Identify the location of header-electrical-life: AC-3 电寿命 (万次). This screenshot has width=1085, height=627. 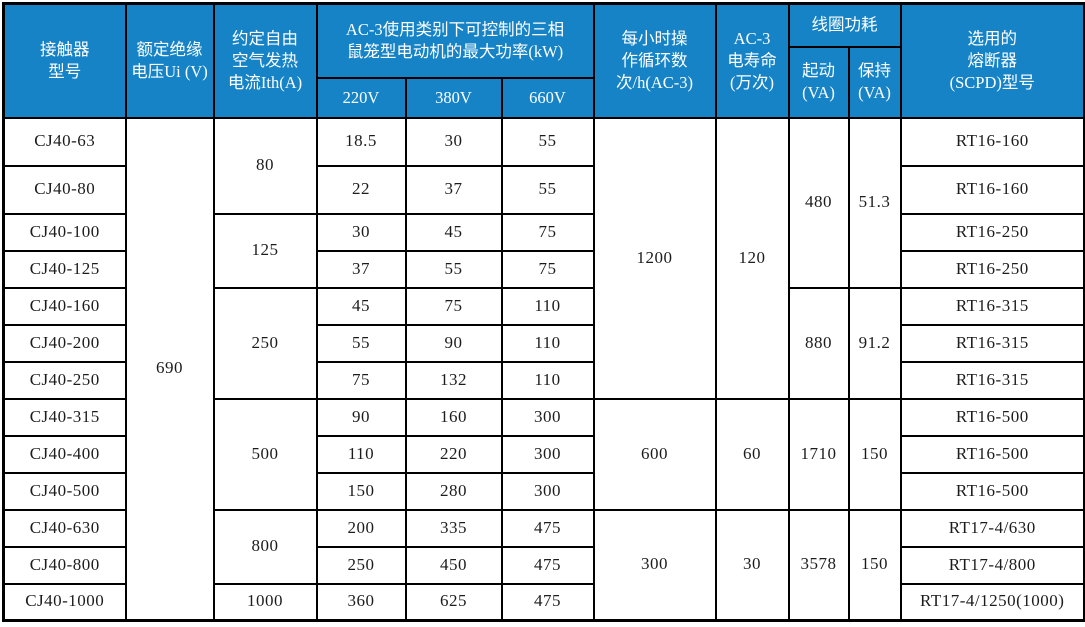
(752, 60).